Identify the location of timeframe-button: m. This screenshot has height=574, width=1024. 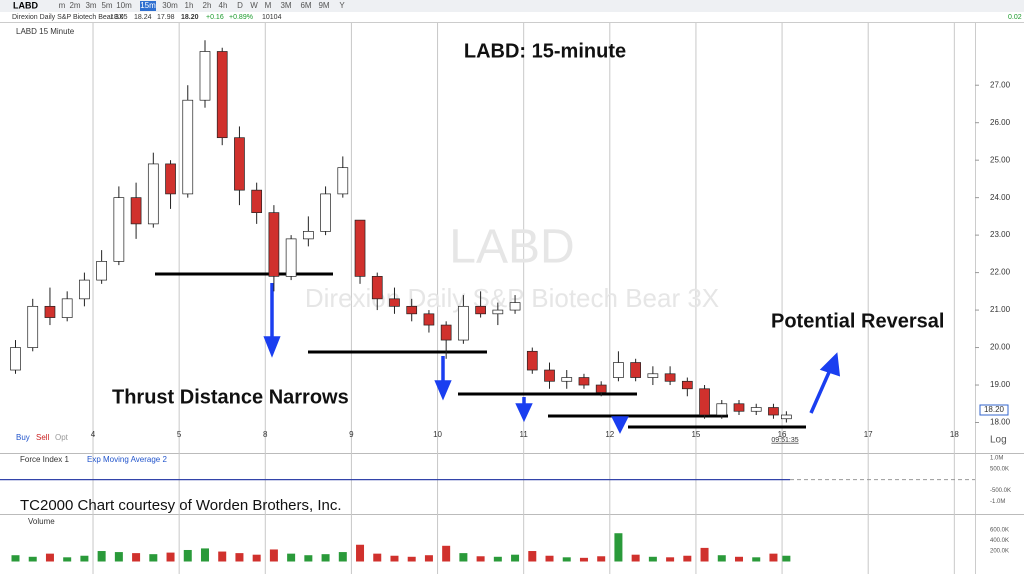
(62, 5).